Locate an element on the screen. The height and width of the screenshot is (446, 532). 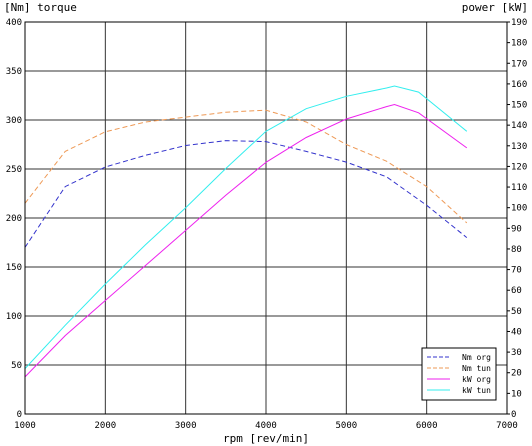
y-right-tick-label: 60 is located at coordinates (516, 291).